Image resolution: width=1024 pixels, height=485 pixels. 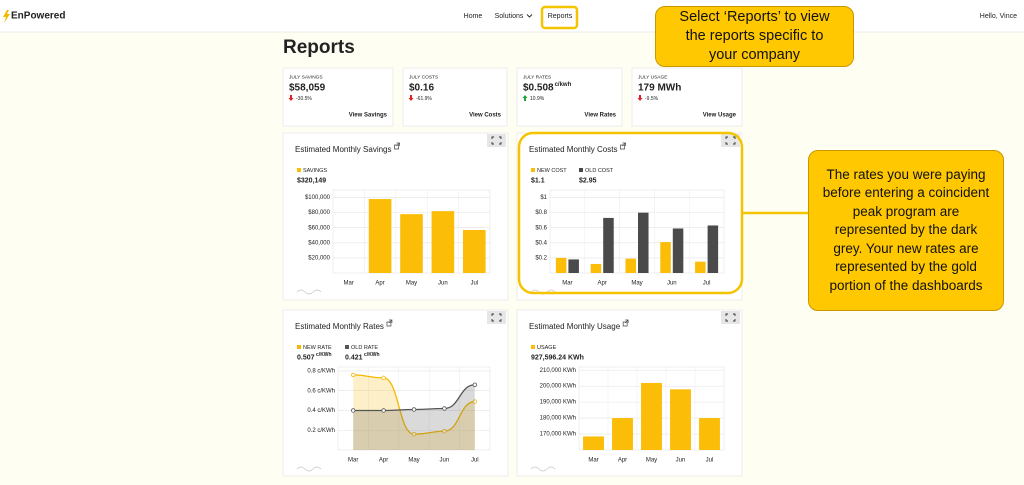 I want to click on y-tick-label: $0.6, so click(x=541, y=228).